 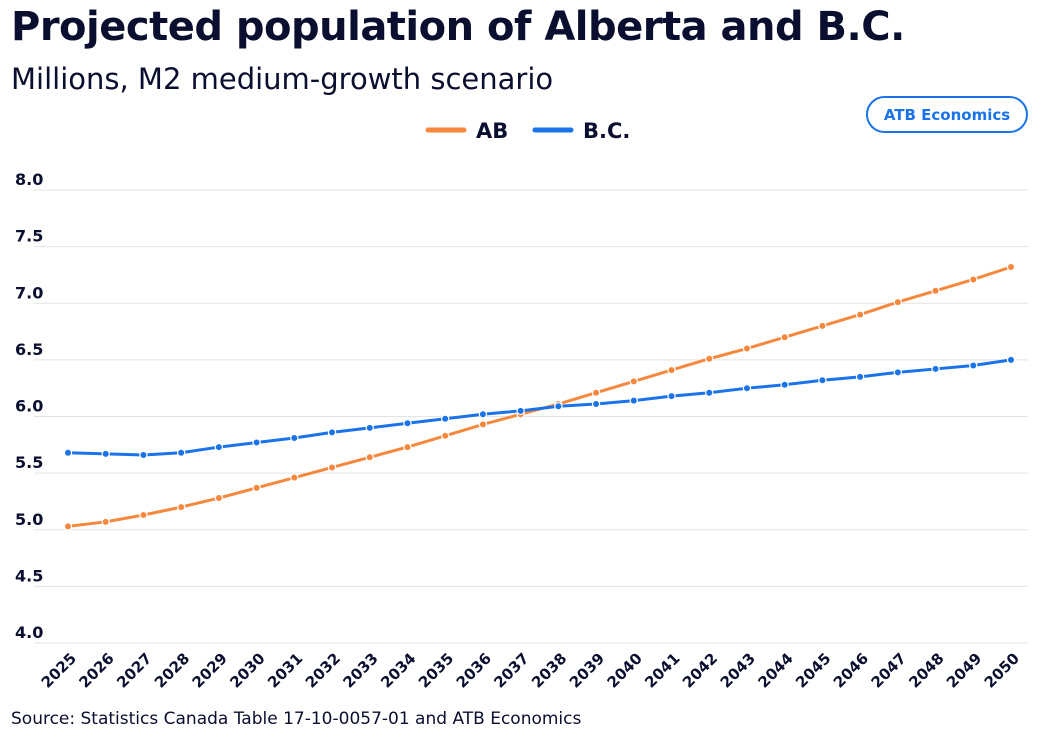 What do you see at coordinates (29, 179) in the screenshot?
I see `y-tick-label: 8.0` at bounding box center [29, 179].